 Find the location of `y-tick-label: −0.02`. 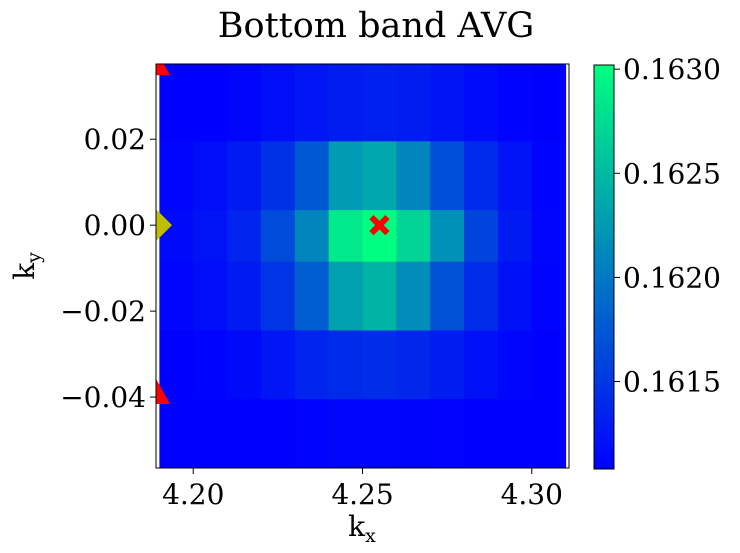

y-tick-label: −0.02 is located at coordinates (103, 311).